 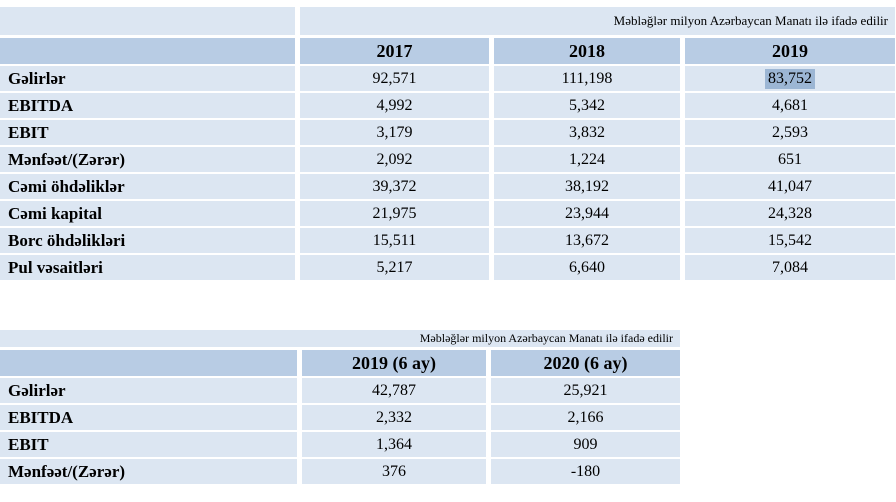 What do you see at coordinates (585, 417) in the screenshot?
I see `value-cell: 2,166` at bounding box center [585, 417].